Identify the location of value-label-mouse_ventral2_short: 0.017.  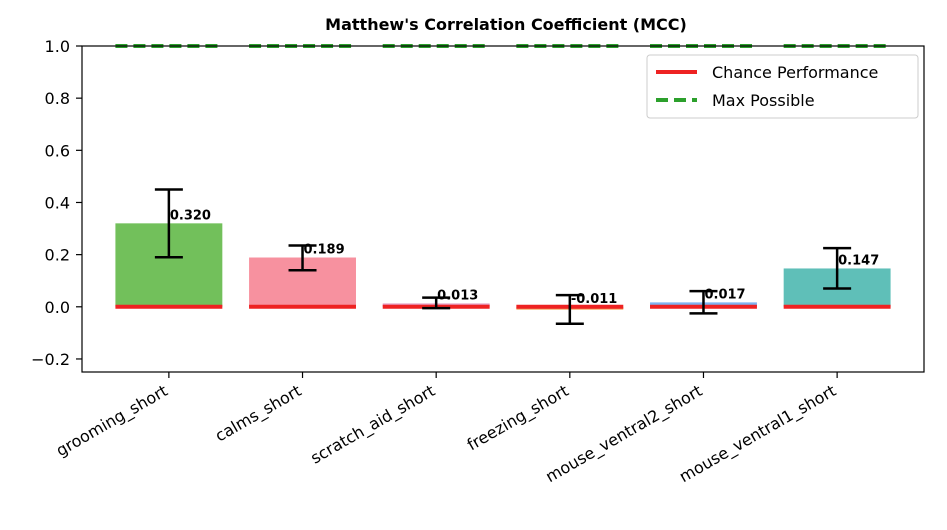
(724, 294).